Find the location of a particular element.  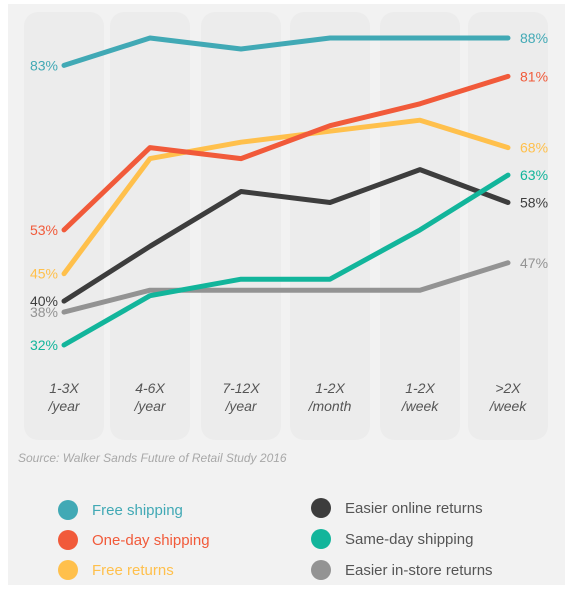

legend-label-1: One-day shipping is located at coordinates (151, 540).